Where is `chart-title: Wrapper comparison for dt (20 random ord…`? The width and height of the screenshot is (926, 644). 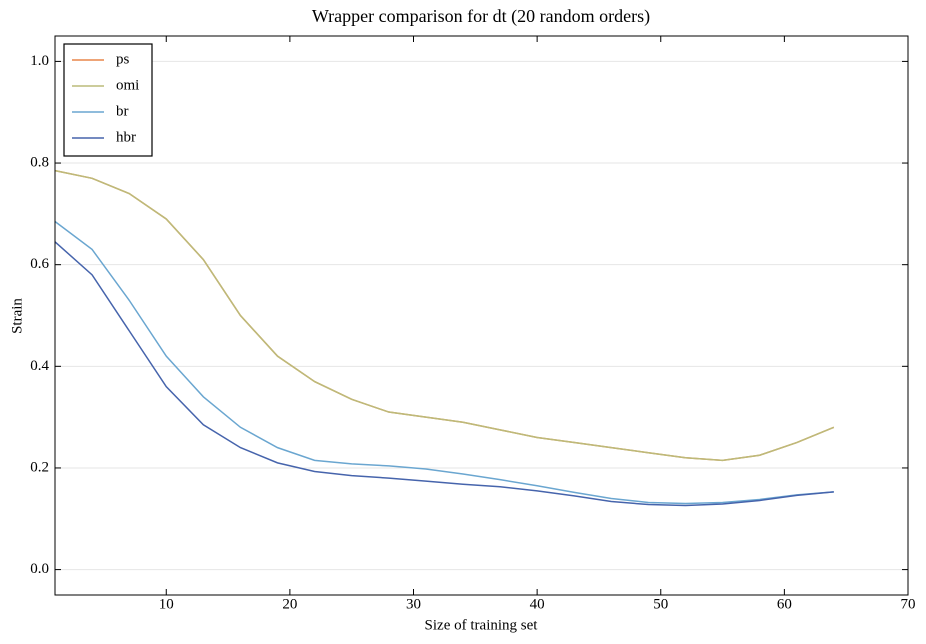
chart-title: Wrapper comparison for dt (20 random ord… is located at coordinates (481, 16).